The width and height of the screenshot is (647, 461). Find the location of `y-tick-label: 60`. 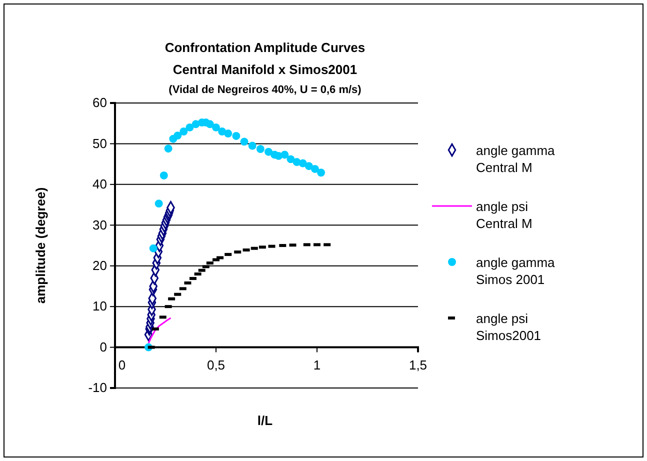

y-tick-label: 60 is located at coordinates (99, 102).